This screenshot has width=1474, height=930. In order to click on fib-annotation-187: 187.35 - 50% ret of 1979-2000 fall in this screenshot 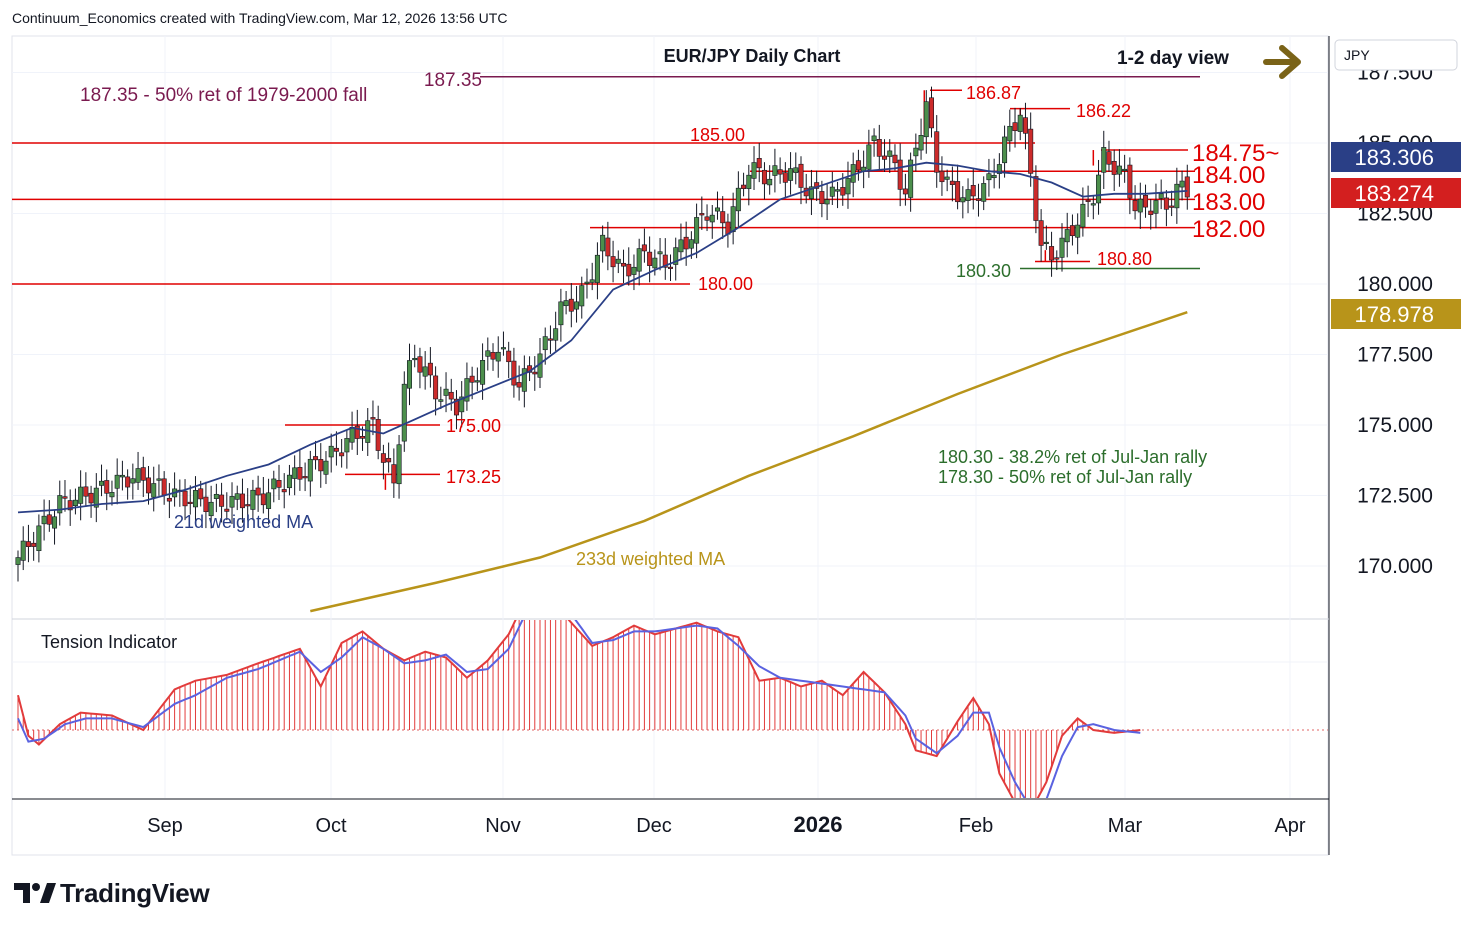, I will do `click(223, 95)`.